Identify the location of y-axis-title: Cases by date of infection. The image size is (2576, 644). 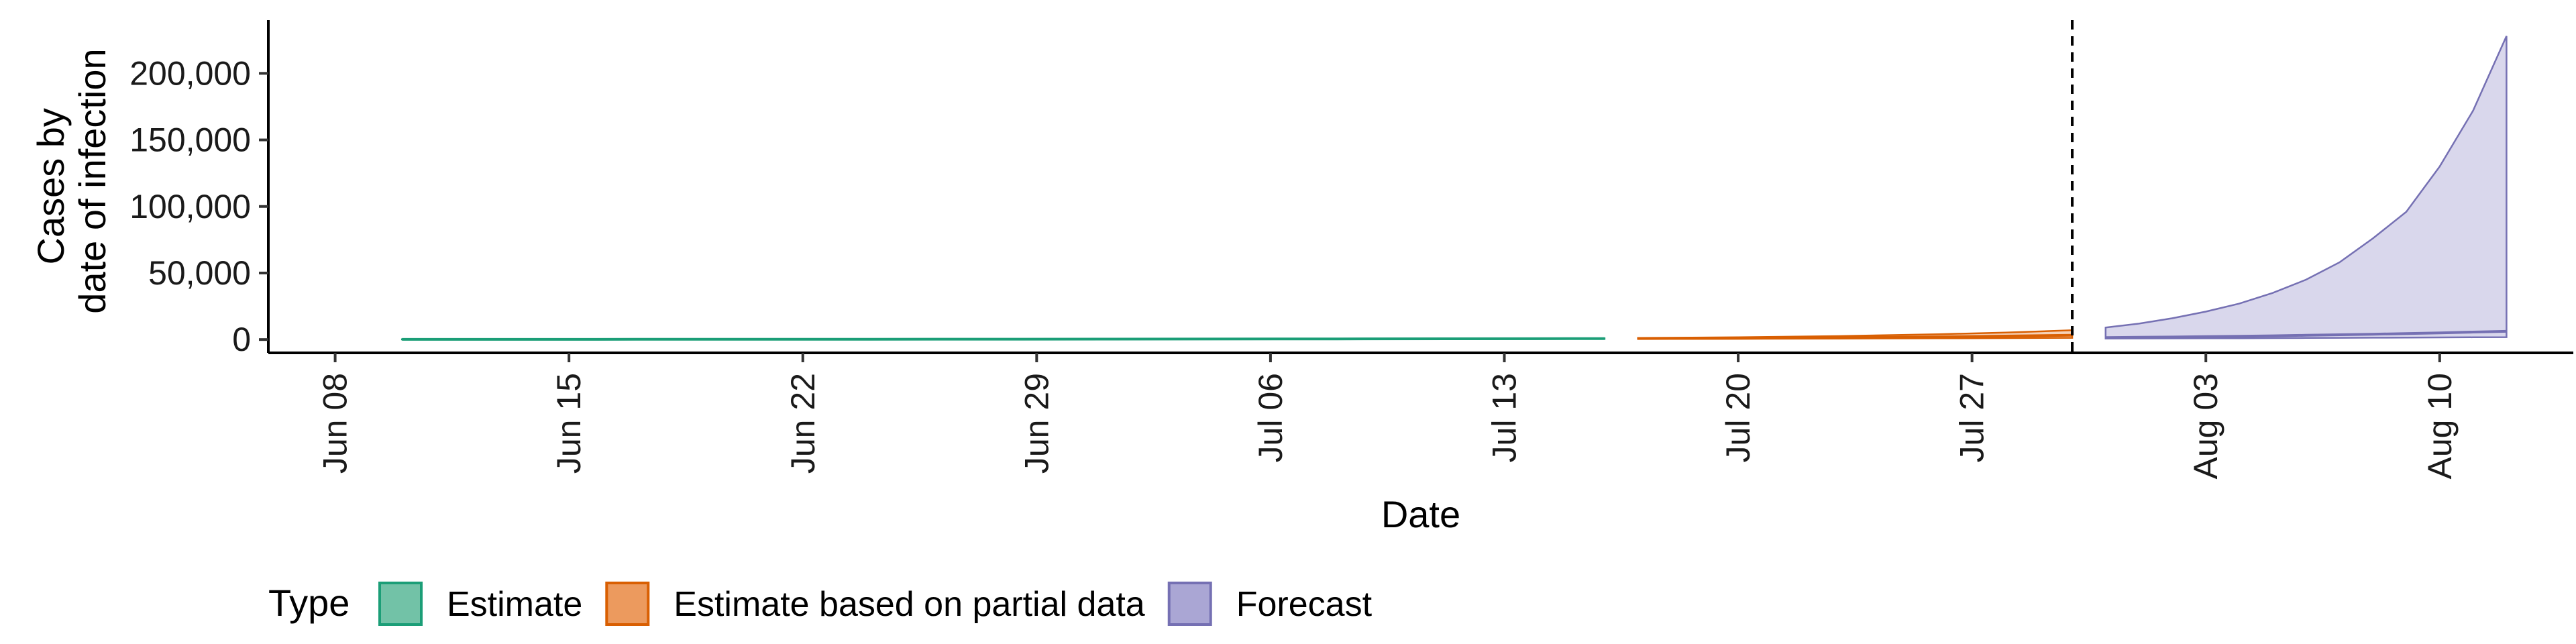
(71, 180).